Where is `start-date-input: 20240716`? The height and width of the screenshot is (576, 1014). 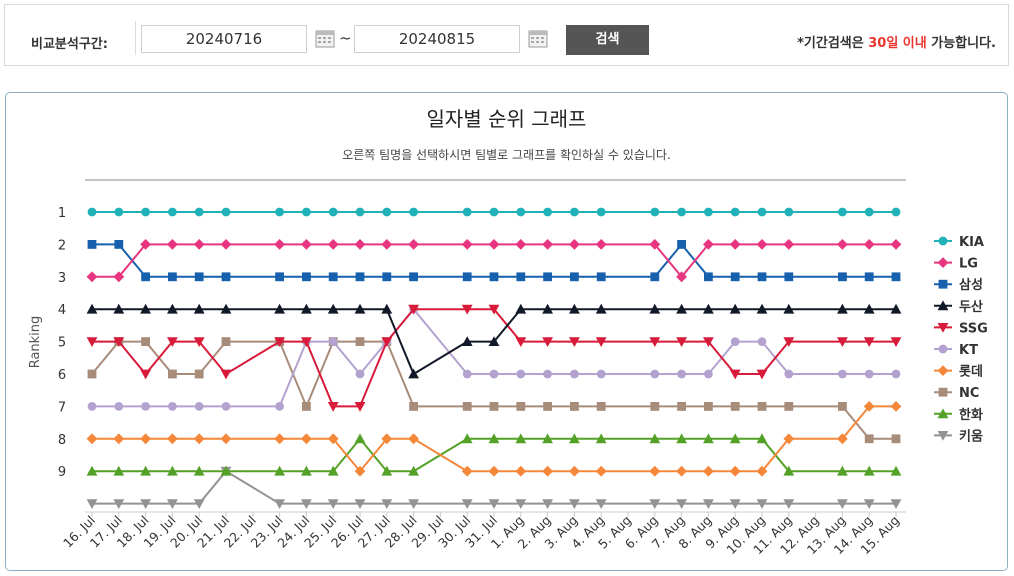
start-date-input: 20240716 is located at coordinates (224, 39).